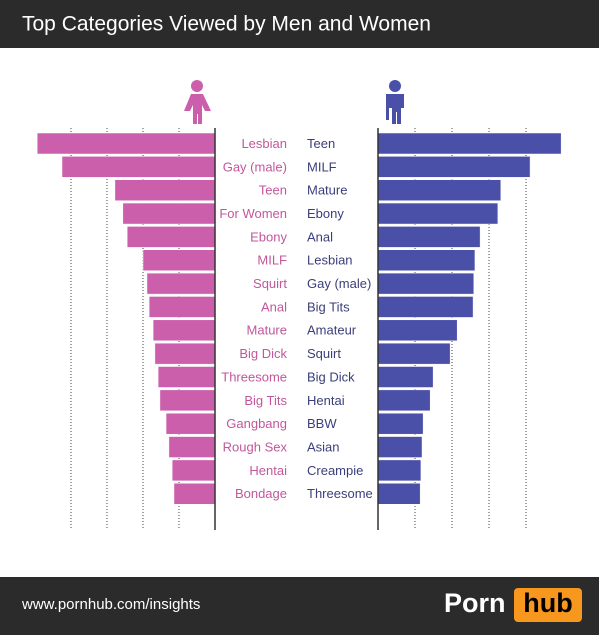 The image size is (599, 640). What do you see at coordinates (226, 24) in the screenshot?
I see `title: Top Categories Viewed by Men and Women` at bounding box center [226, 24].